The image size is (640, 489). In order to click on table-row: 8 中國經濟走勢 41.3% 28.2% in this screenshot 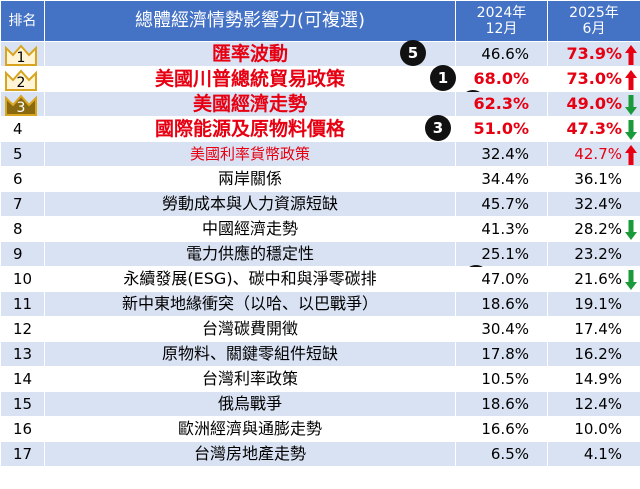, I will do `click(320, 229)`.